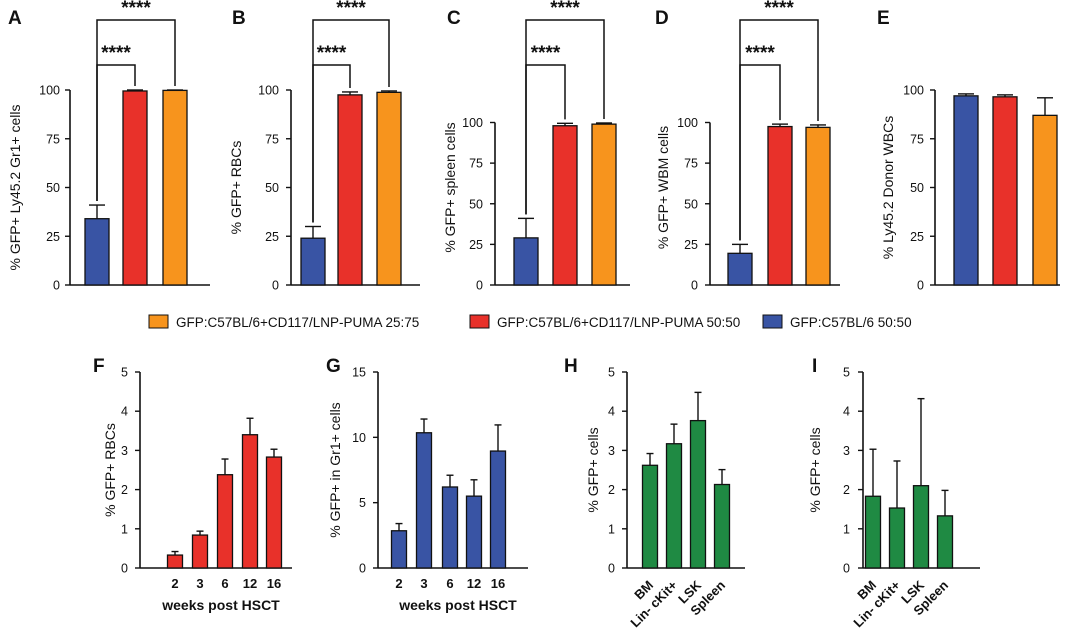  I want to click on y-axis-label: % GFP+ in Gr1+ cells, so click(335, 469).